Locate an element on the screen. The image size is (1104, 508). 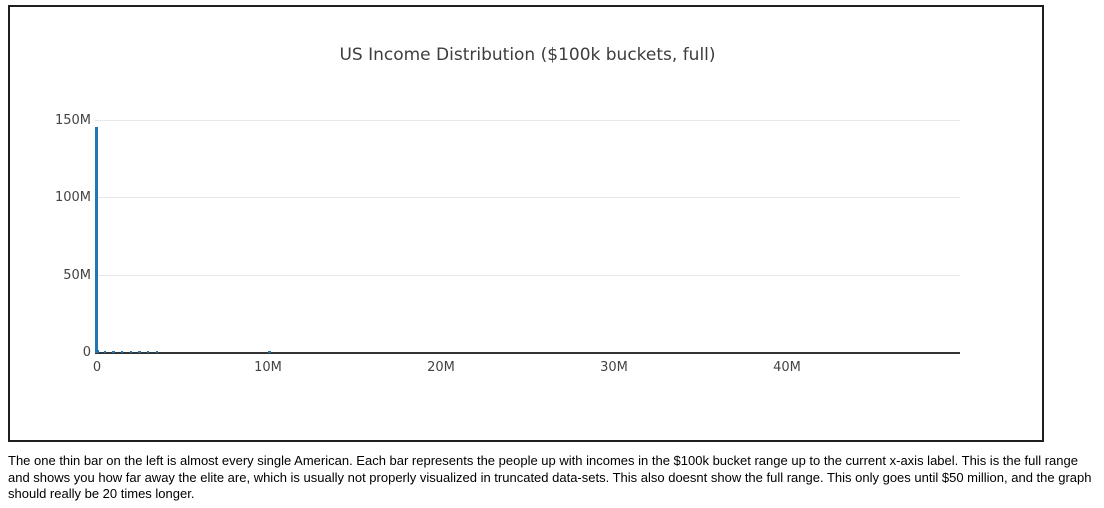
x-tick-label: 30M is located at coordinates (614, 367).